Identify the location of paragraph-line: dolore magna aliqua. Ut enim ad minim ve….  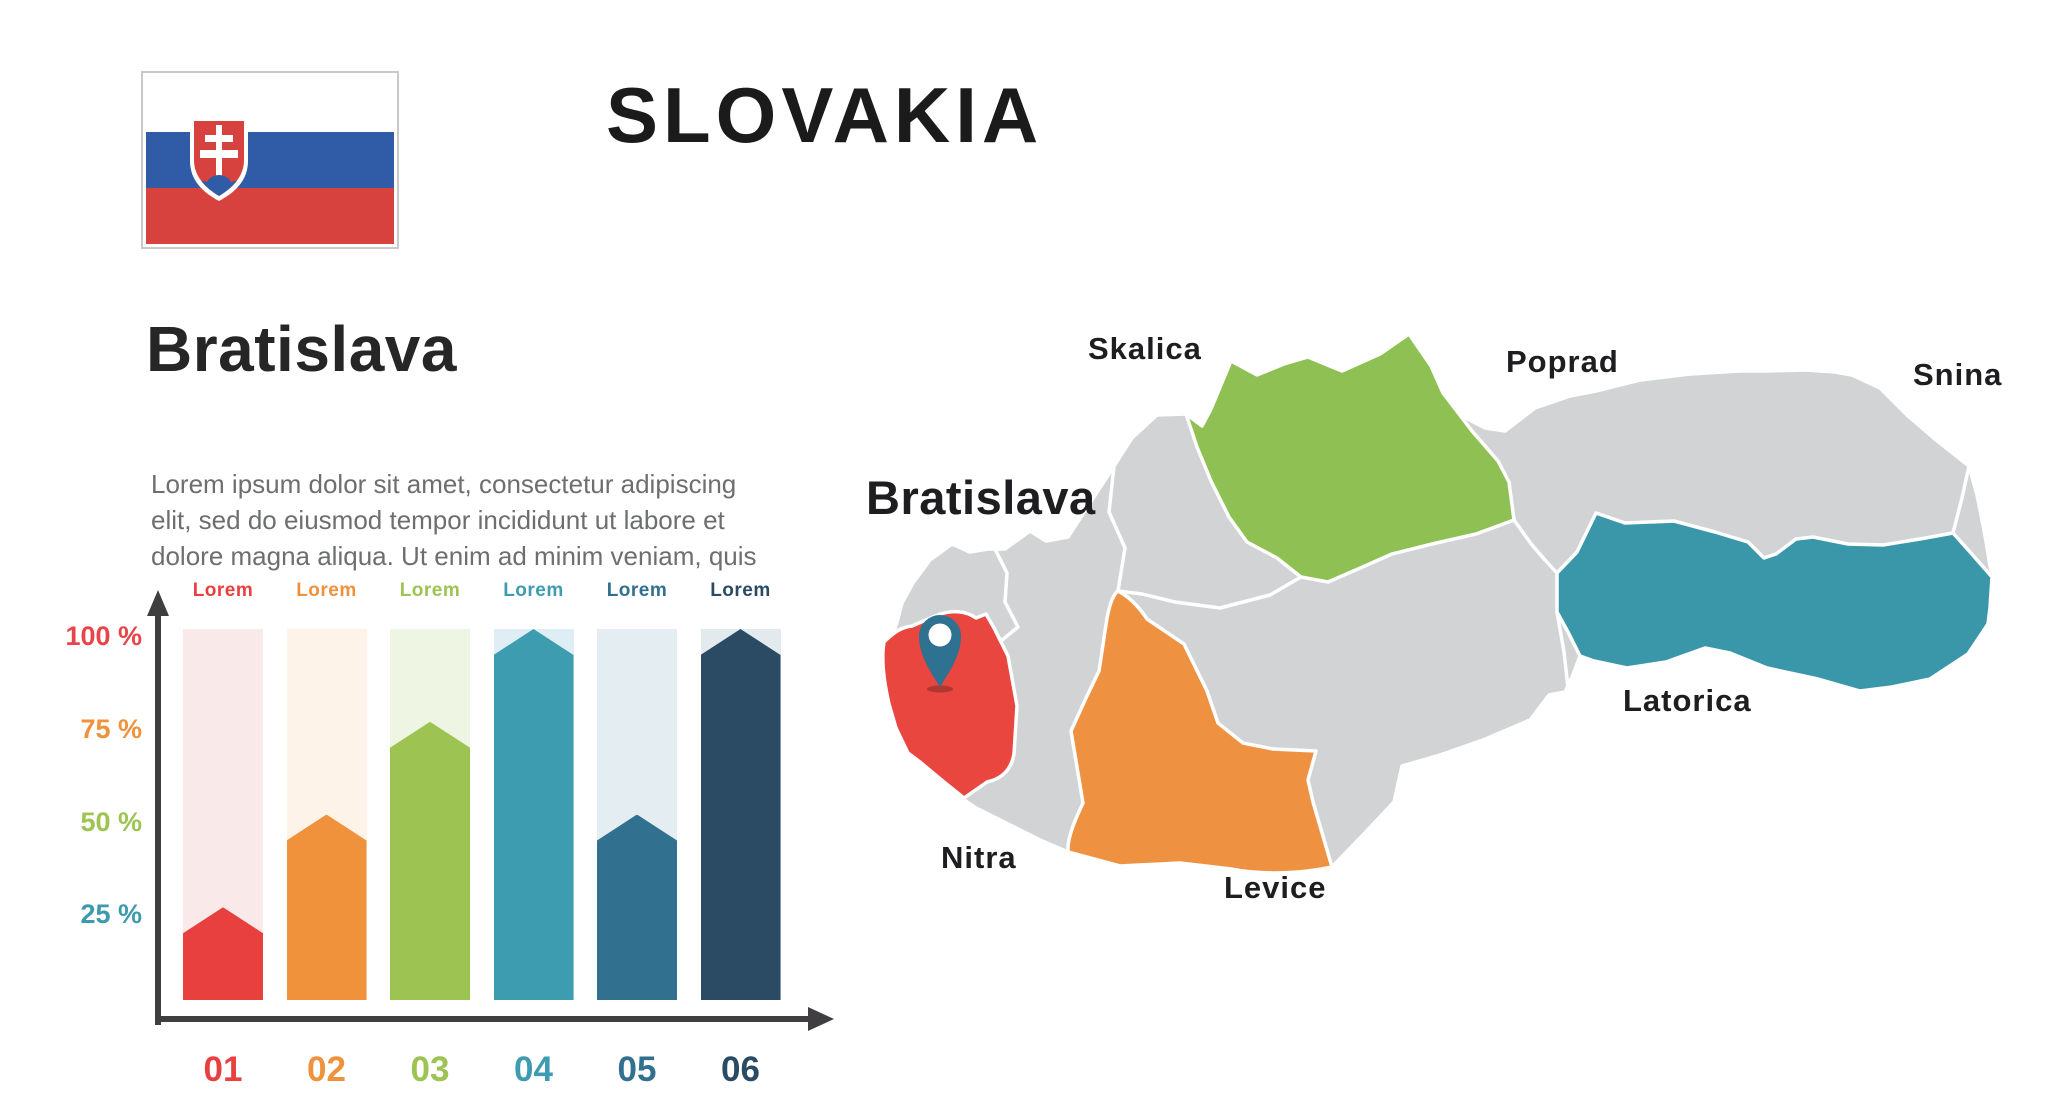
(454, 556).